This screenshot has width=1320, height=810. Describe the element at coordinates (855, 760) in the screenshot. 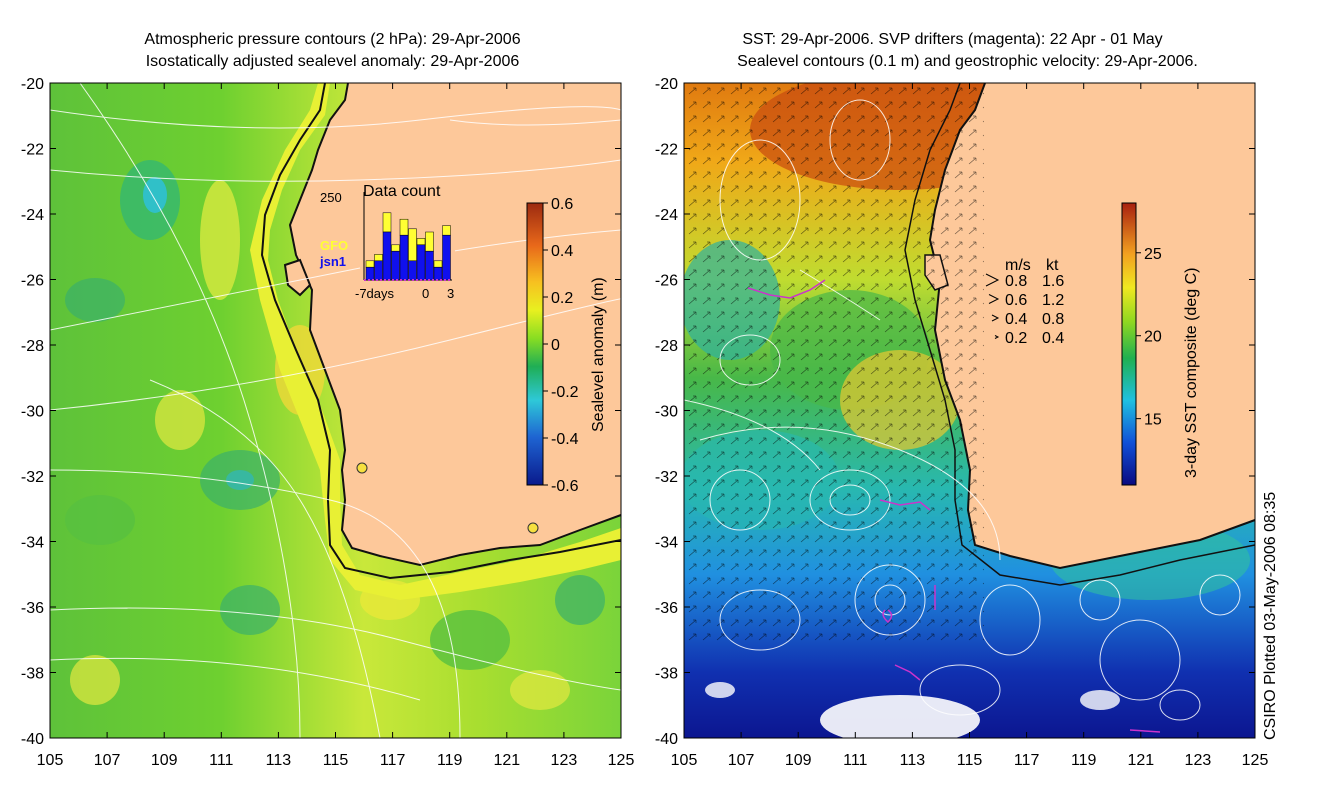

I see `right-xtick-label: 111` at that location.